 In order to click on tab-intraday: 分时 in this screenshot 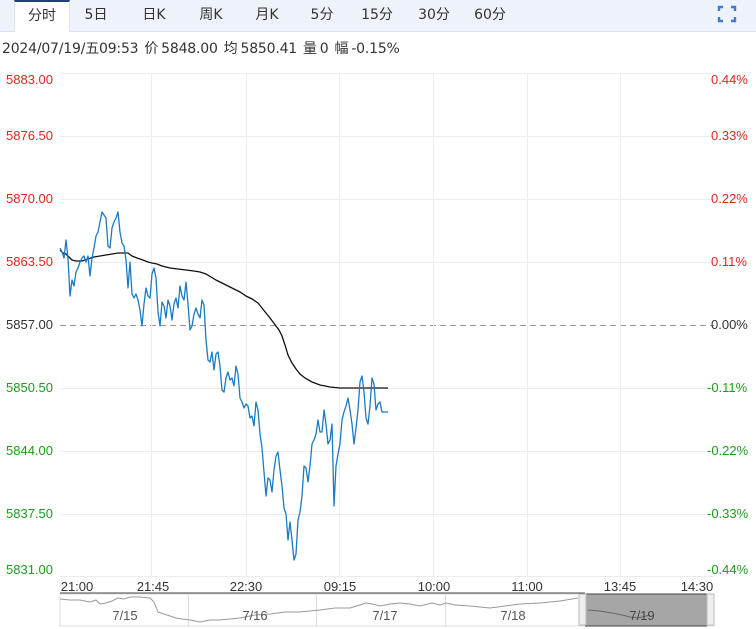, I will do `click(42, 16)`.